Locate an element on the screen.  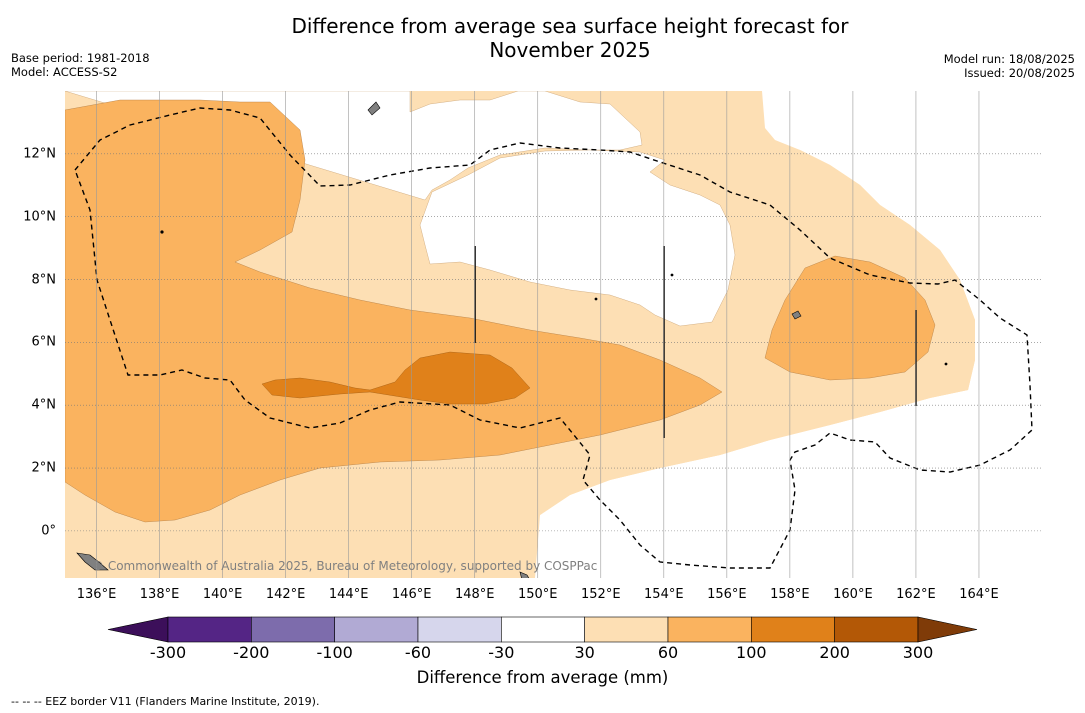
colorbar-tick-label: 100 is located at coordinates (751, 652).